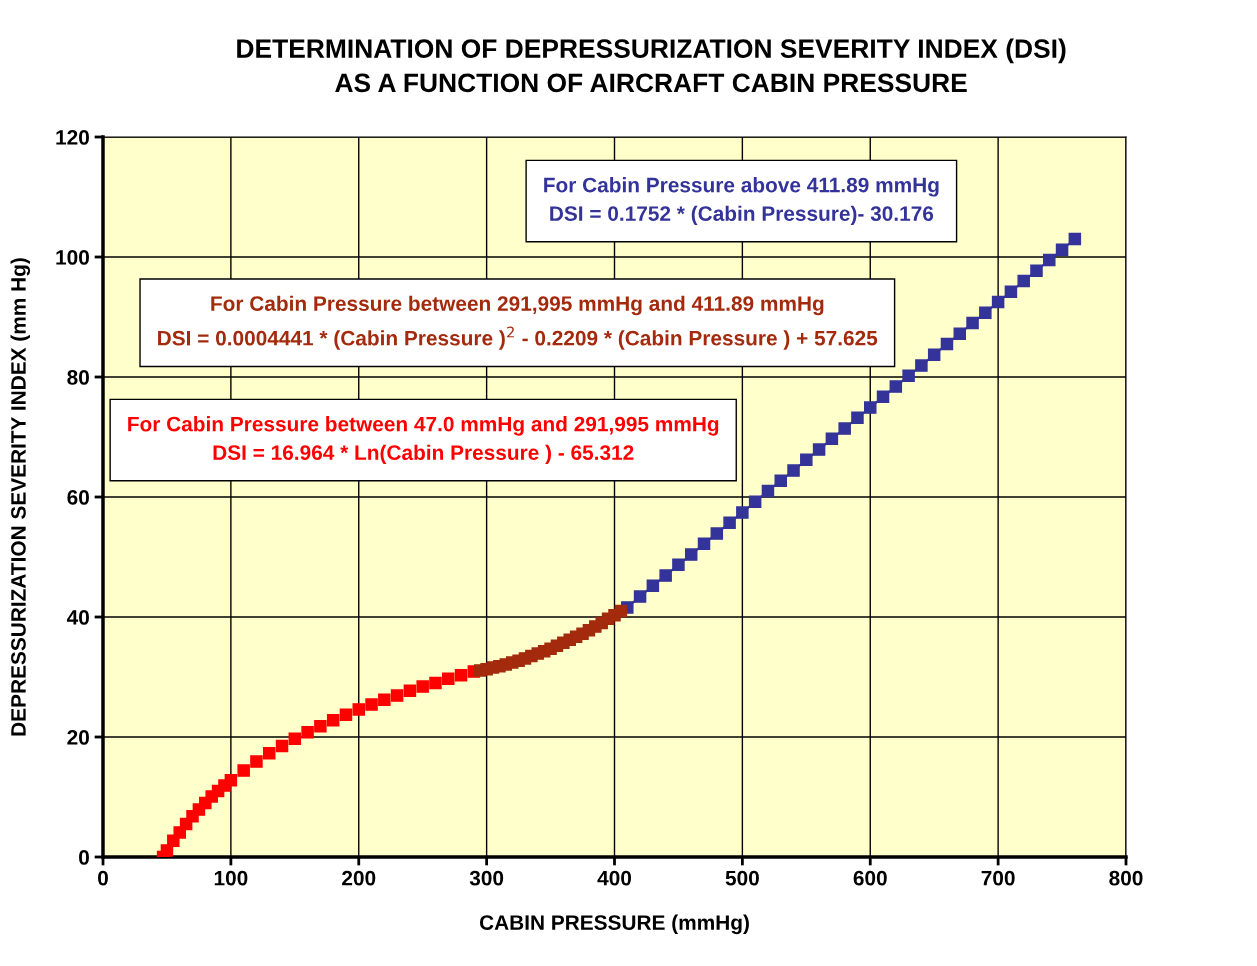 The image size is (1257, 966). Describe the element at coordinates (359, 878) in the screenshot. I see `x-tick-label: 200` at that location.